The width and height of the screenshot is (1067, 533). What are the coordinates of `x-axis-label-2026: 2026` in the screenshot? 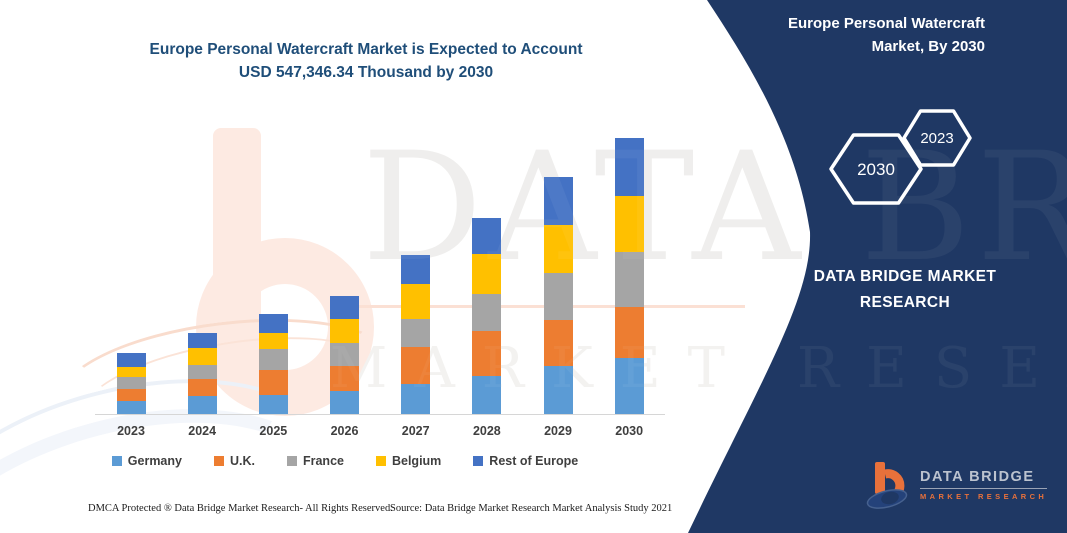 It's located at (344, 431).